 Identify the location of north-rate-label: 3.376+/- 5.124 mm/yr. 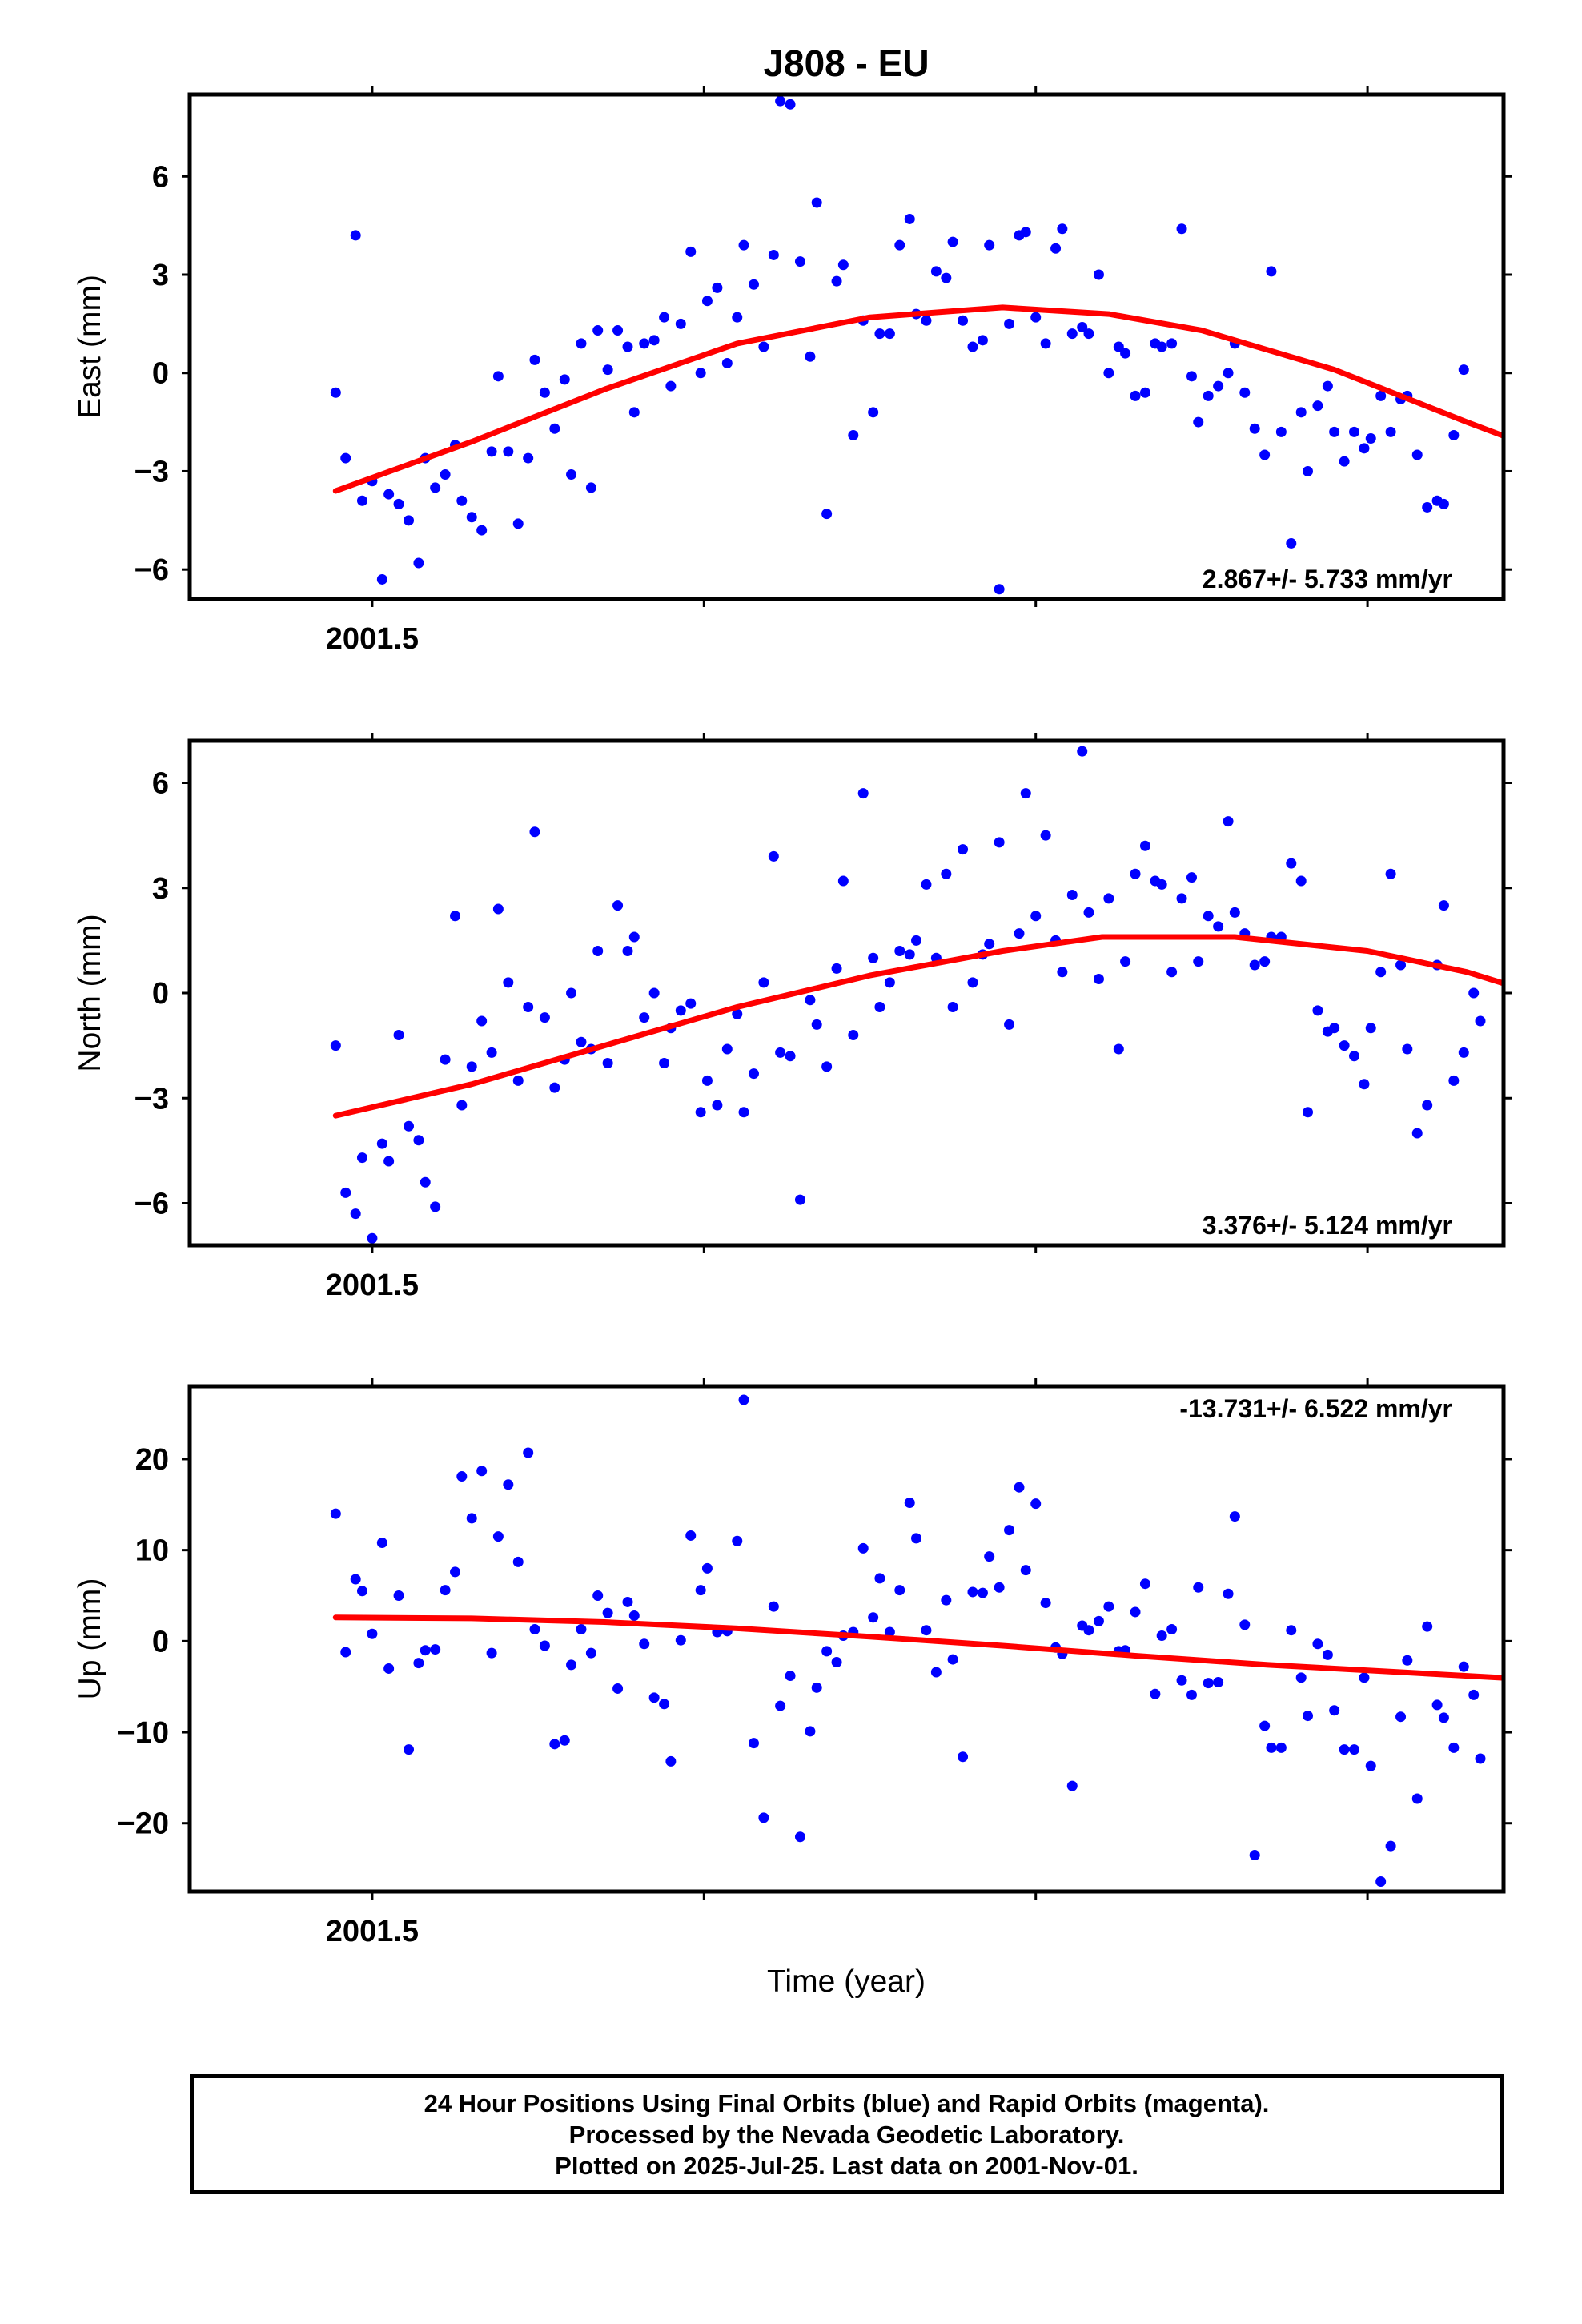
(1328, 1225).